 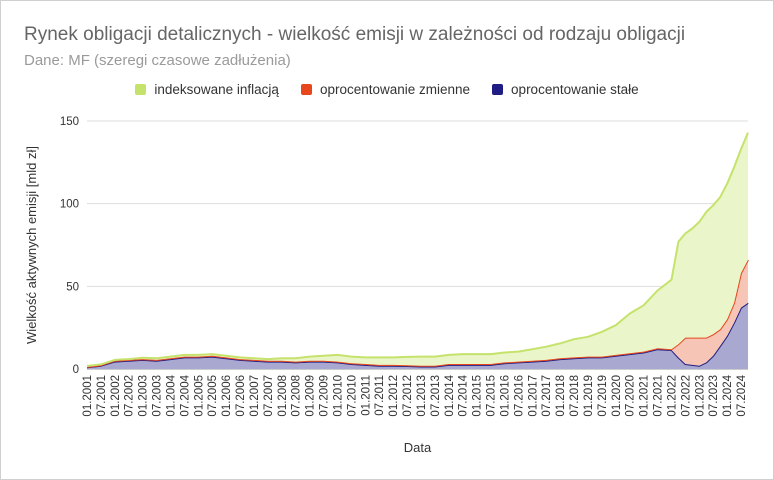 I want to click on x-tick-label: 01.2020, so click(x=617, y=396).